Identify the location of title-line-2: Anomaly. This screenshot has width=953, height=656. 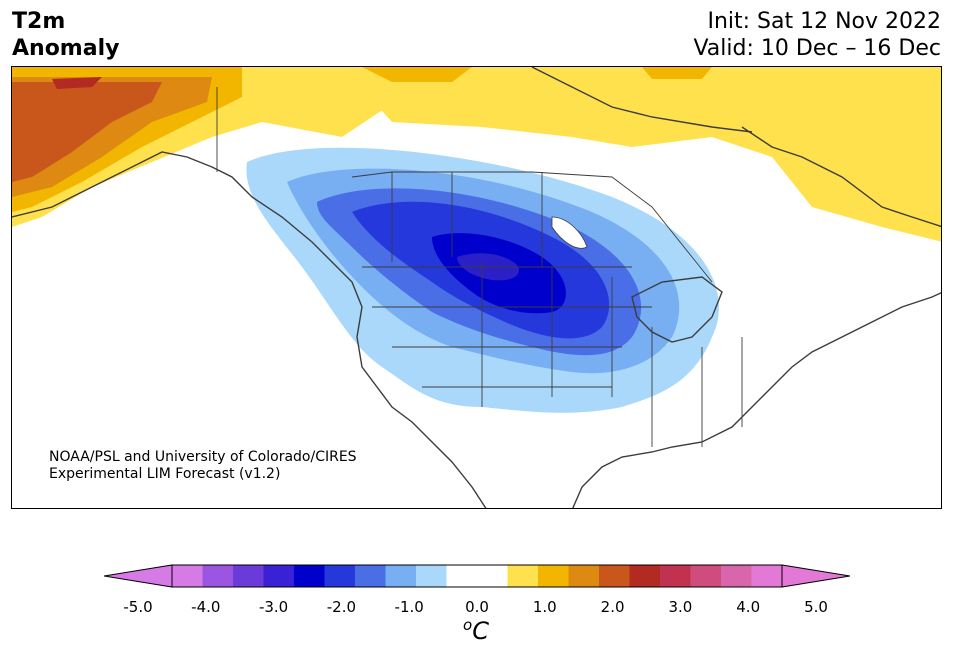
(66, 48).